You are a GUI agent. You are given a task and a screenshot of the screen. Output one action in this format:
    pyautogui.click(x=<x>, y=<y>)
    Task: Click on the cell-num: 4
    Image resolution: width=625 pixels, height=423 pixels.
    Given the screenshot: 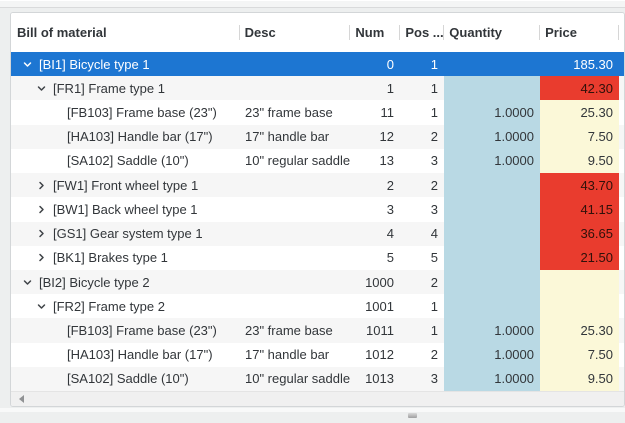 What is the action you would take?
    pyautogui.click(x=390, y=234)
    